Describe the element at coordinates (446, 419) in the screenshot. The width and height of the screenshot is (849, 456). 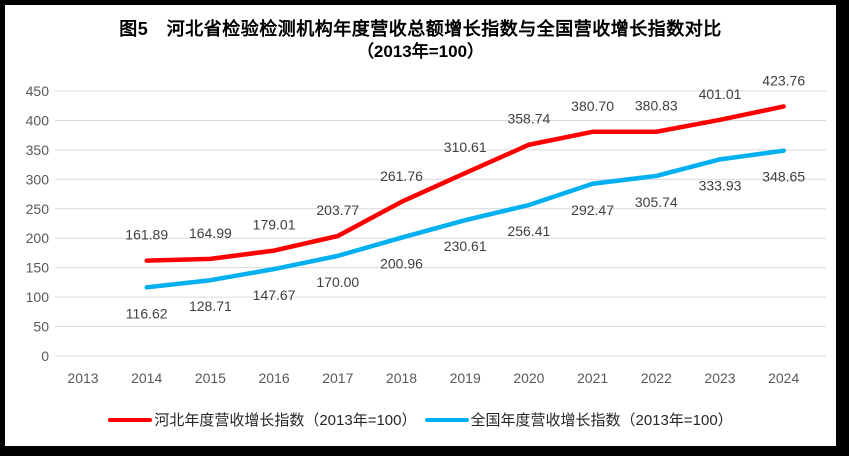
I see `national-series-line-swatch` at that location.